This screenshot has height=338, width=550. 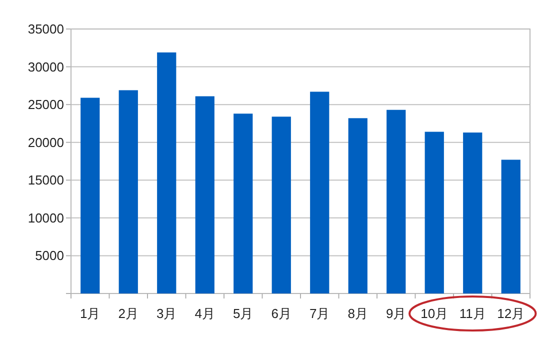 What do you see at coordinates (46, 29) in the screenshot?
I see `y-tick-label: 35000` at bounding box center [46, 29].